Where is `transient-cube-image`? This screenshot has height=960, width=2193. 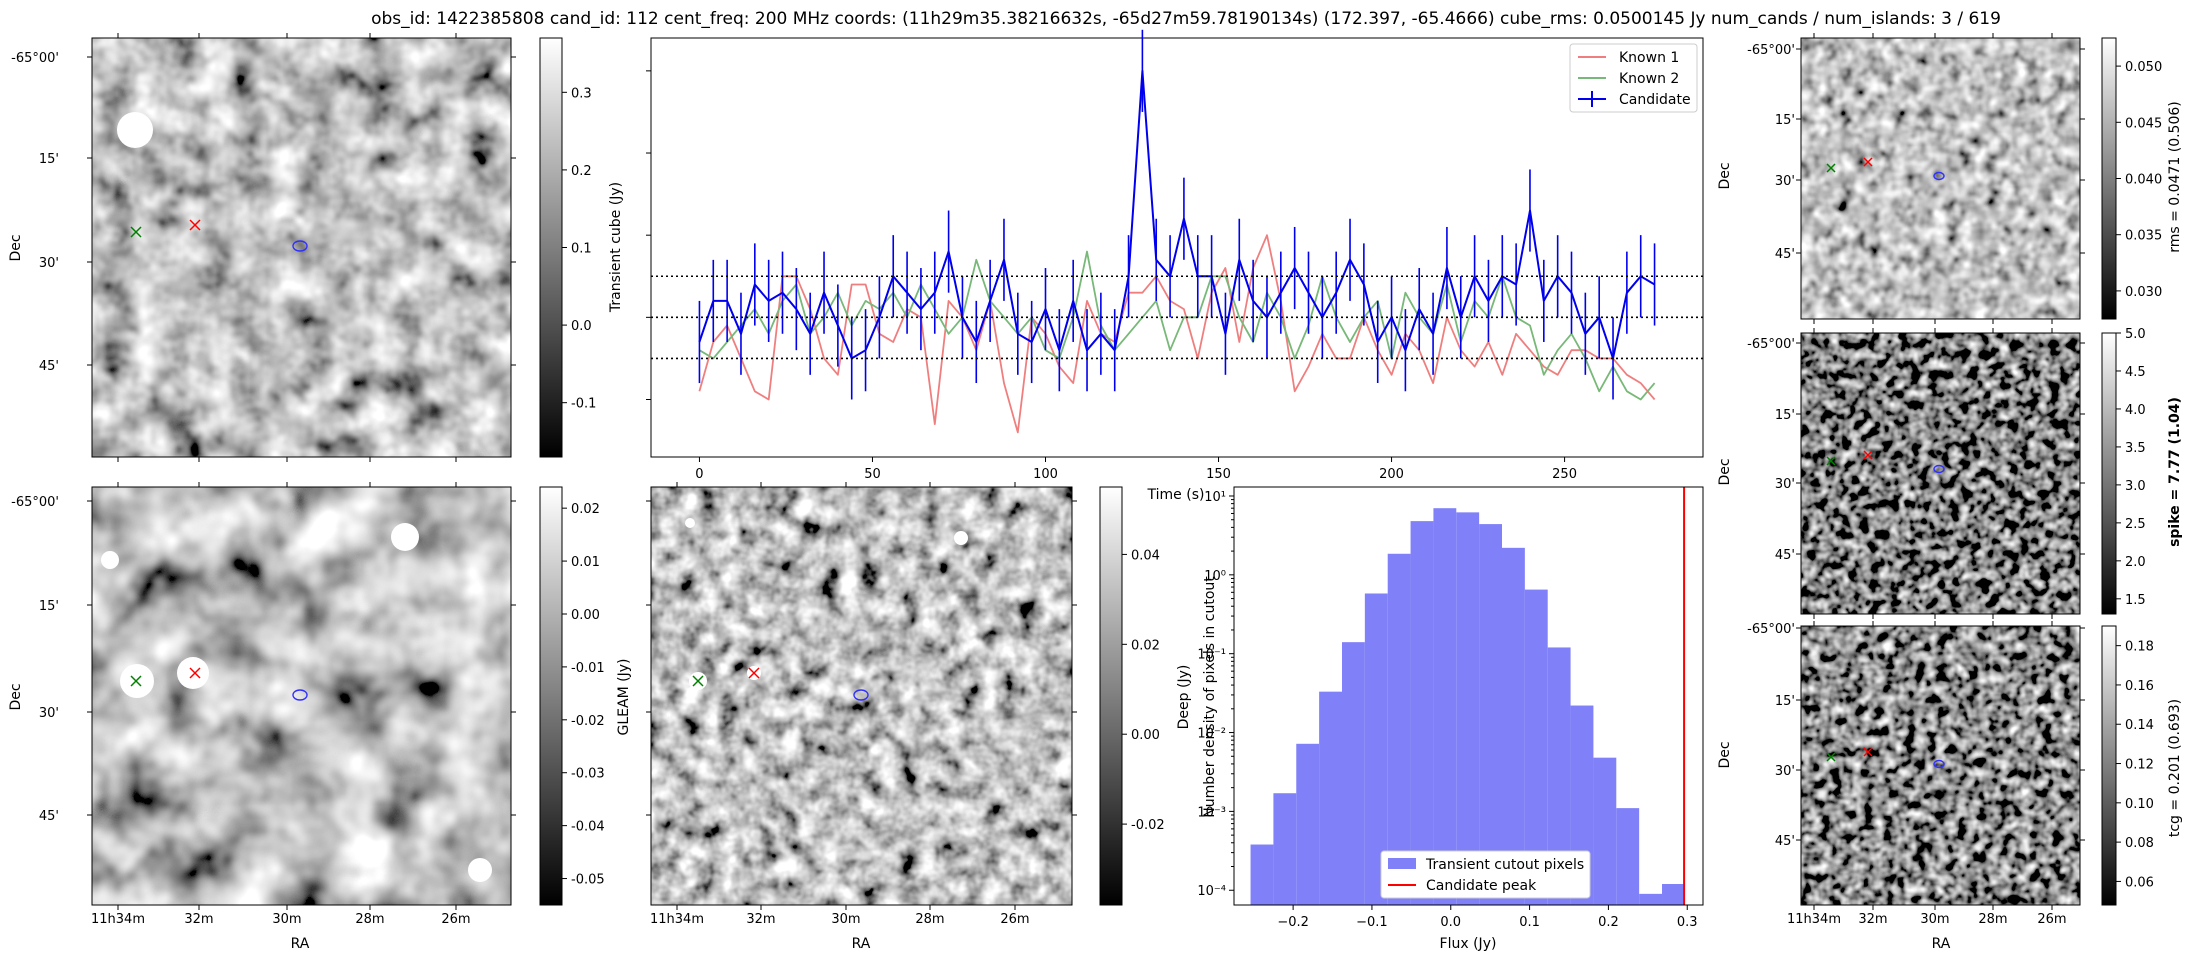 transient-cube-image is located at coordinates (301, 247).